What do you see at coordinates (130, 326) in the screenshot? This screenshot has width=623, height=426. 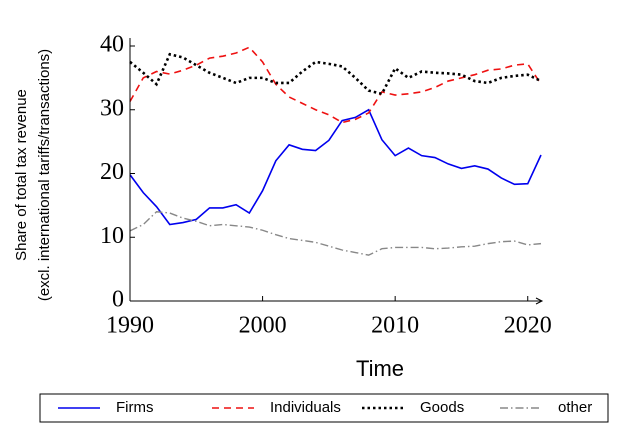 I see `x-tick-label: 1990` at bounding box center [130, 326].